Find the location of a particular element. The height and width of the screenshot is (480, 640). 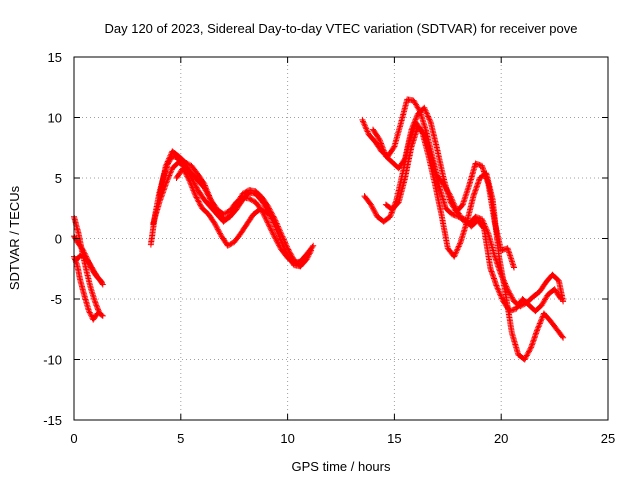

y-tick-label: 10 is located at coordinates (55, 118).